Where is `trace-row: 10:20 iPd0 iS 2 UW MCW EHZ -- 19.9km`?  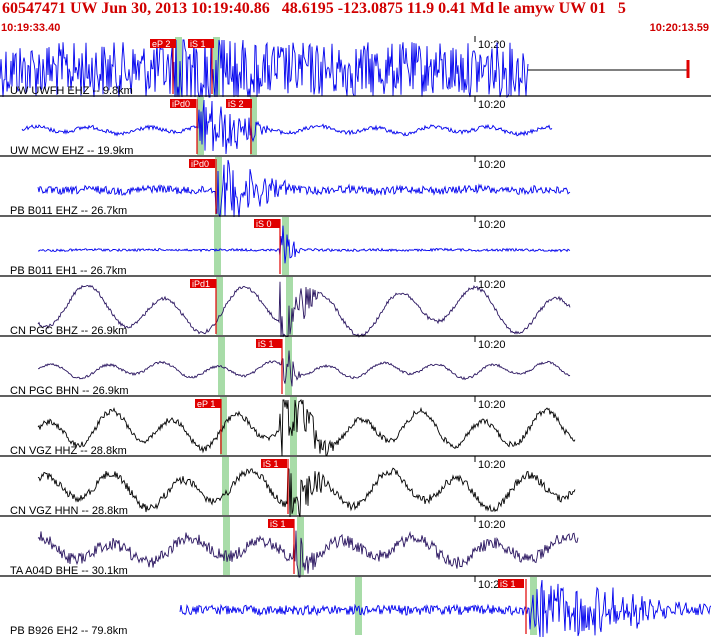
trace-row: 10:20 iPd0 iS 2 UW MCW EHZ -- 19.9km is located at coordinates (355, 126).